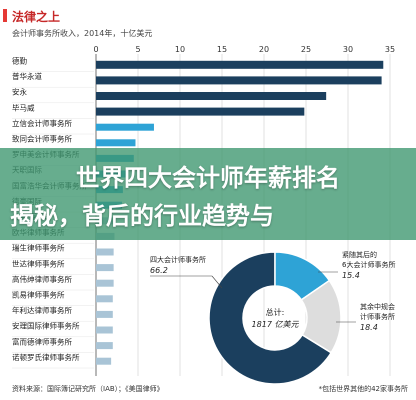 The width and height of the screenshot is (416, 400). What do you see at coordinates (38, 248) in the screenshot?
I see `category-label: 瑞生律师事务所` at bounding box center [38, 248].